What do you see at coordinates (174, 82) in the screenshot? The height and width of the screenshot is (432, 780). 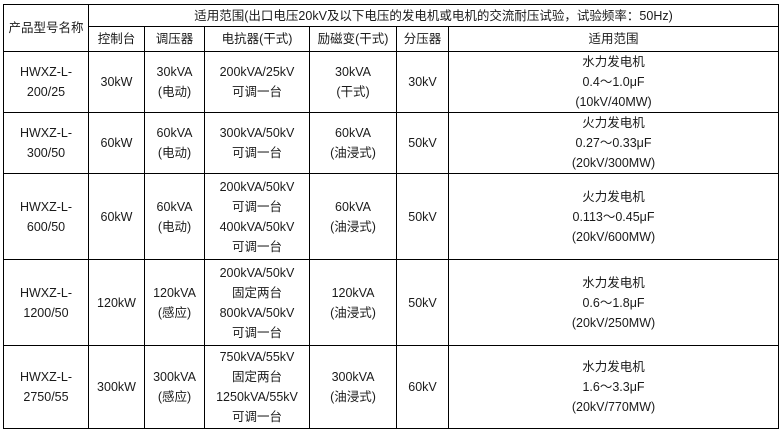 I see `cell-regulator: 30kVA (电动)` at bounding box center [174, 82].